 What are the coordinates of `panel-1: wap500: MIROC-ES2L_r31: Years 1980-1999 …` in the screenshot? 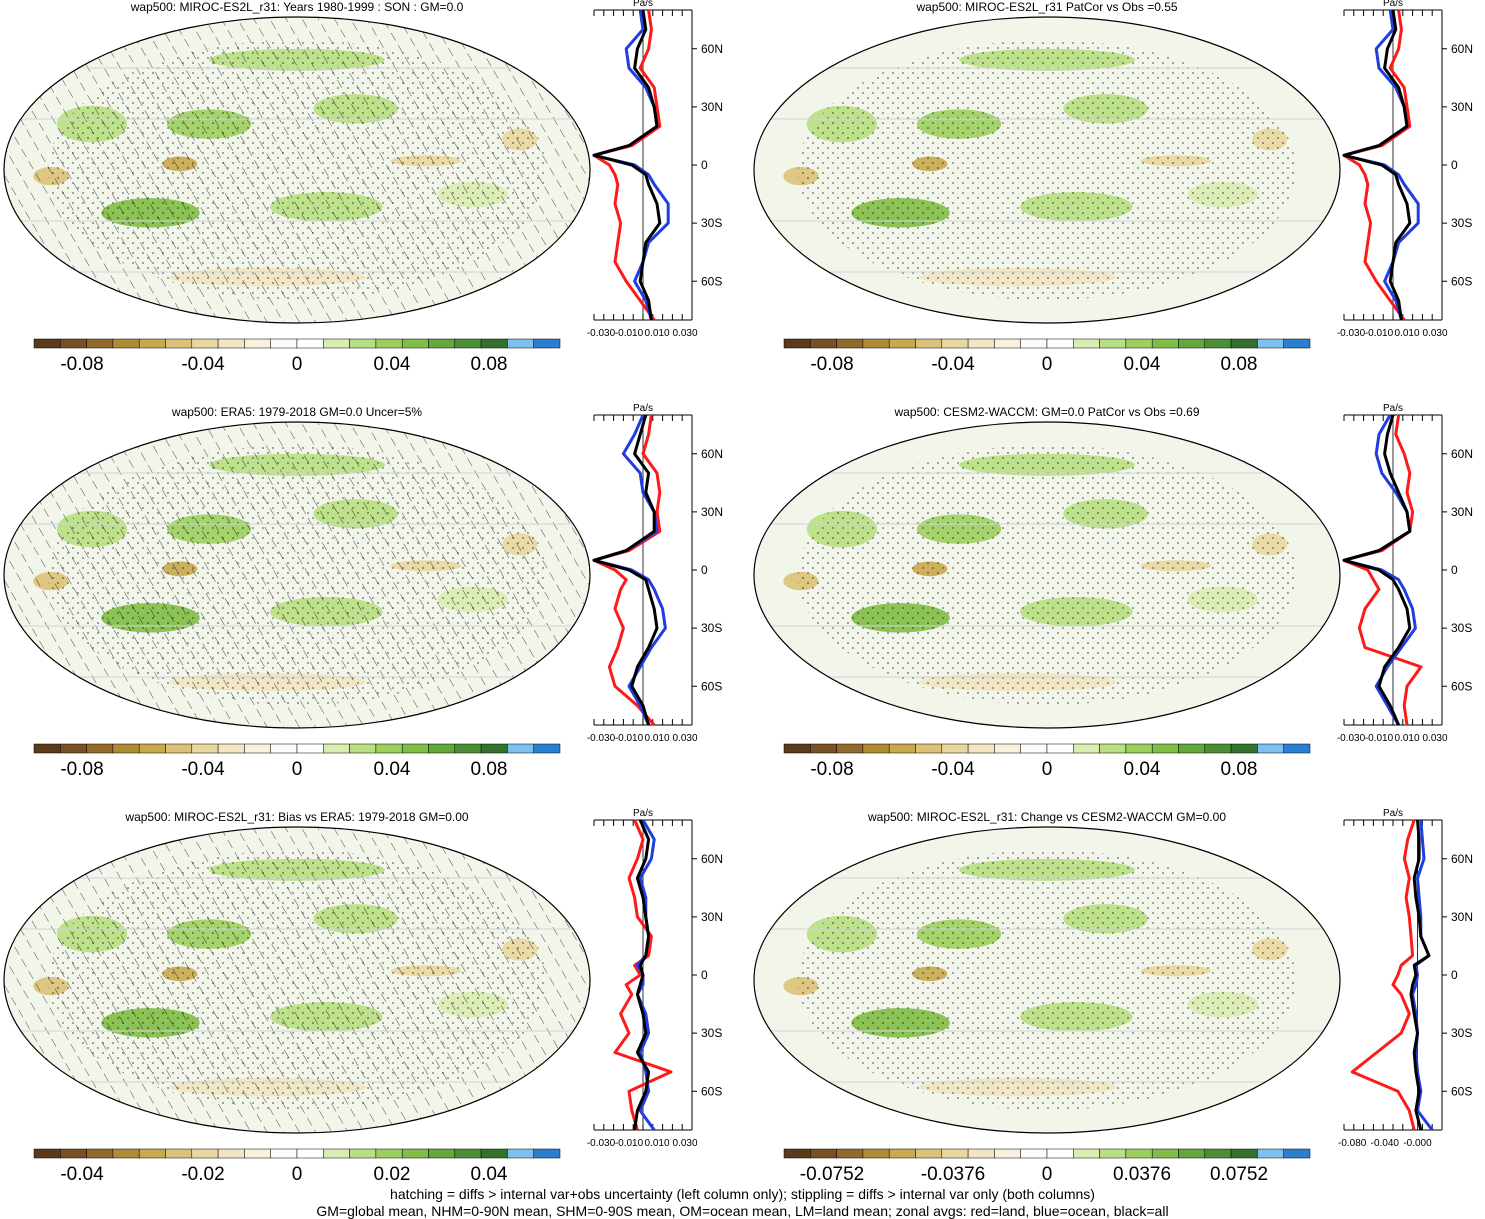 It's located at (363, 187).